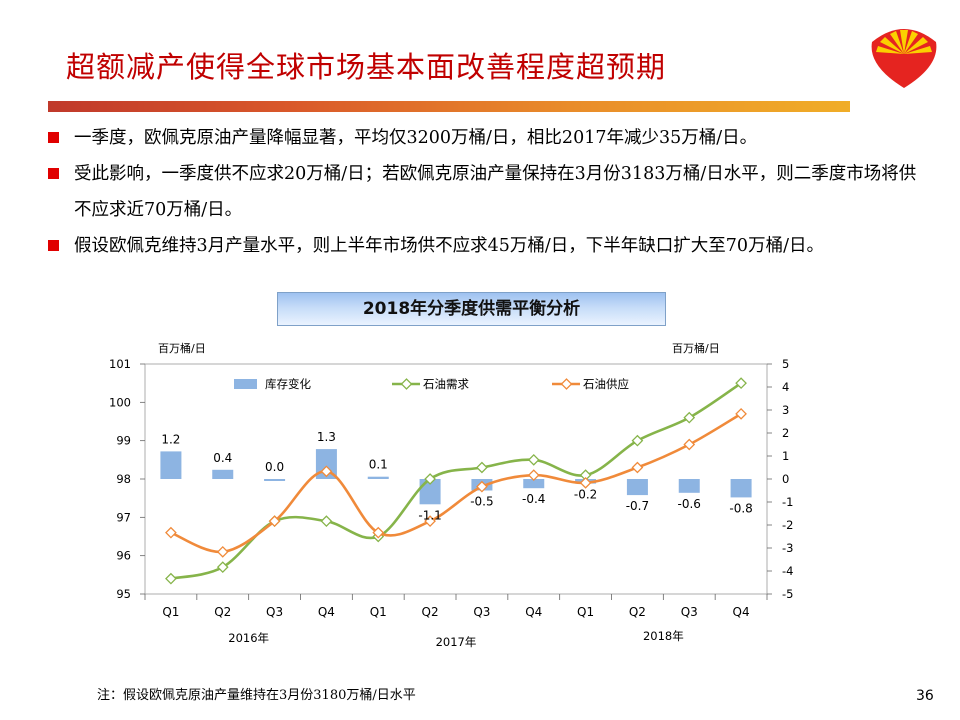 This screenshot has height=720, width=960. Describe the element at coordinates (785, 364) in the screenshot. I see `right-axis-tick-label: 5` at that location.